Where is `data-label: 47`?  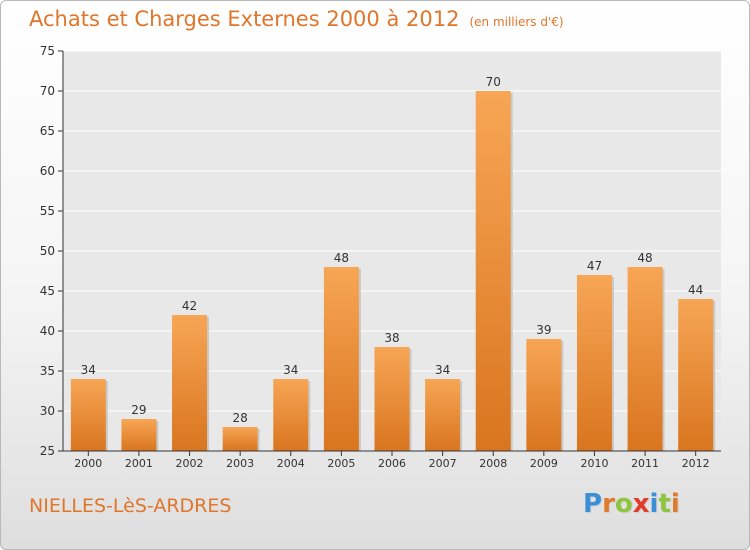
data-label: 47 is located at coordinates (594, 266).